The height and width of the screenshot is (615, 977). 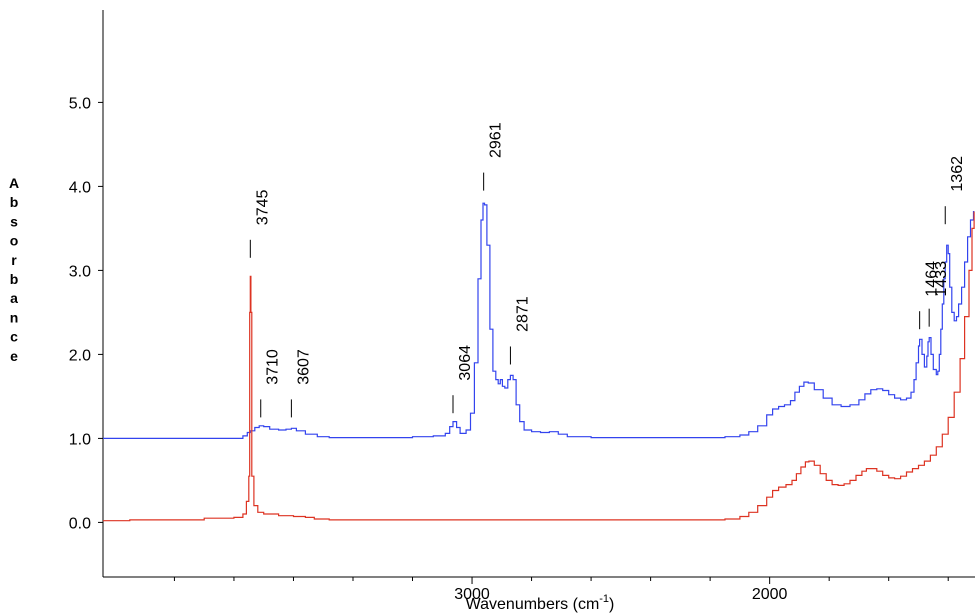 What do you see at coordinates (303, 367) in the screenshot?
I see `peak-label: 3607` at bounding box center [303, 367].